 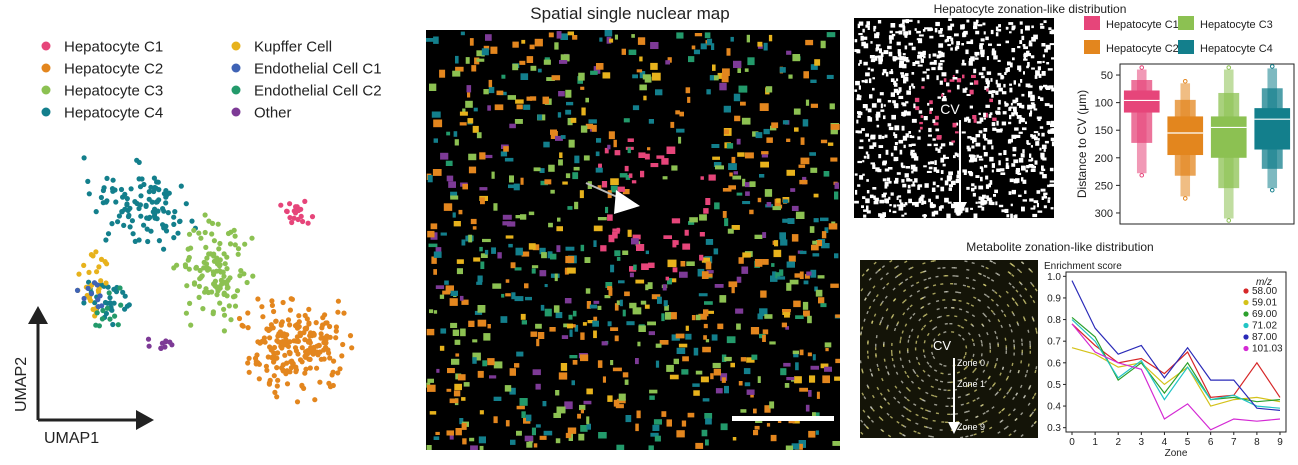 I want to click on line-legend-label: 59.01, so click(x=1264, y=303).